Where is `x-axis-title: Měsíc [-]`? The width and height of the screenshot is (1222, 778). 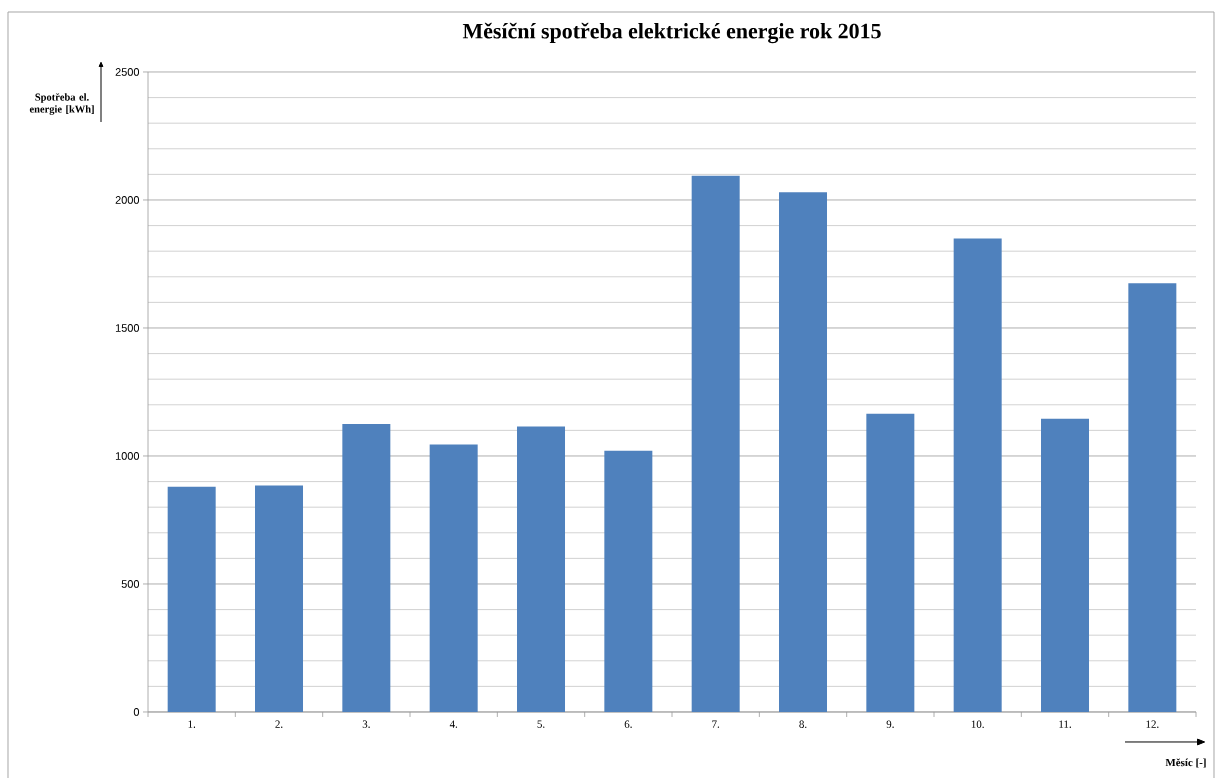
x-axis-title: Měsíc [-] is located at coordinates (1185, 763).